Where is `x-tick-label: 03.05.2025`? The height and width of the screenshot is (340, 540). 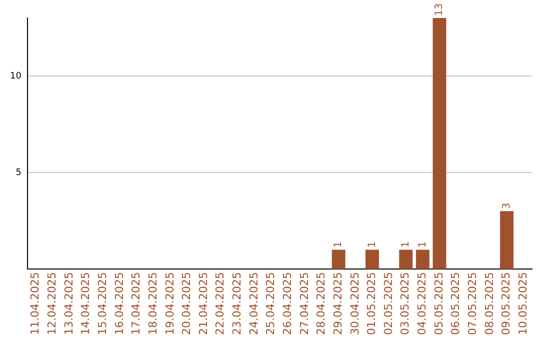
x-tick-label: 03.05.2025 is located at coordinates (405, 304).